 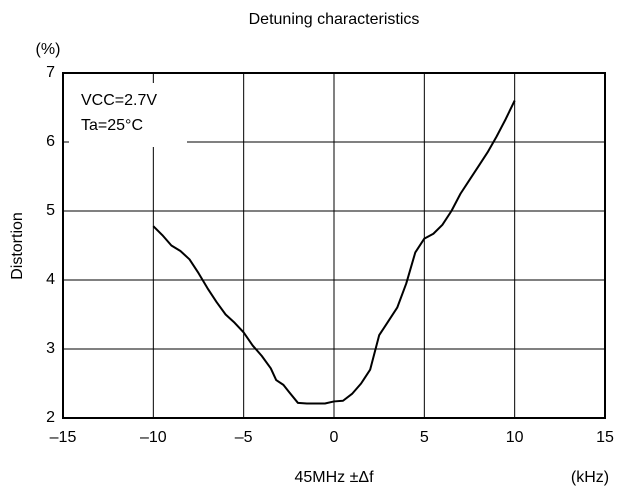 I want to click on x-tick-label: 10, so click(x=515, y=437).